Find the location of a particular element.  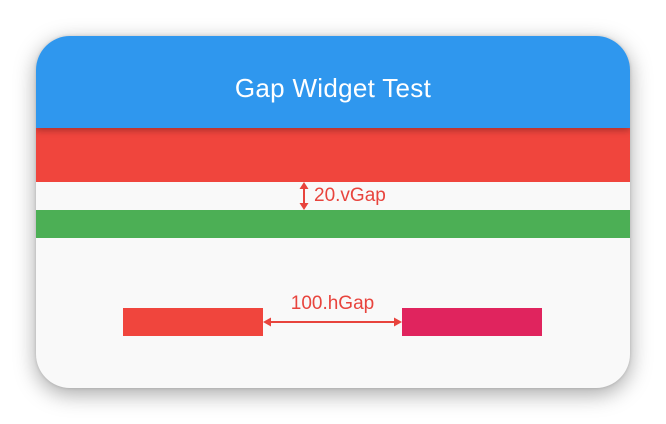

horizontal-gap-label: 100.hGap is located at coordinates (332, 303).